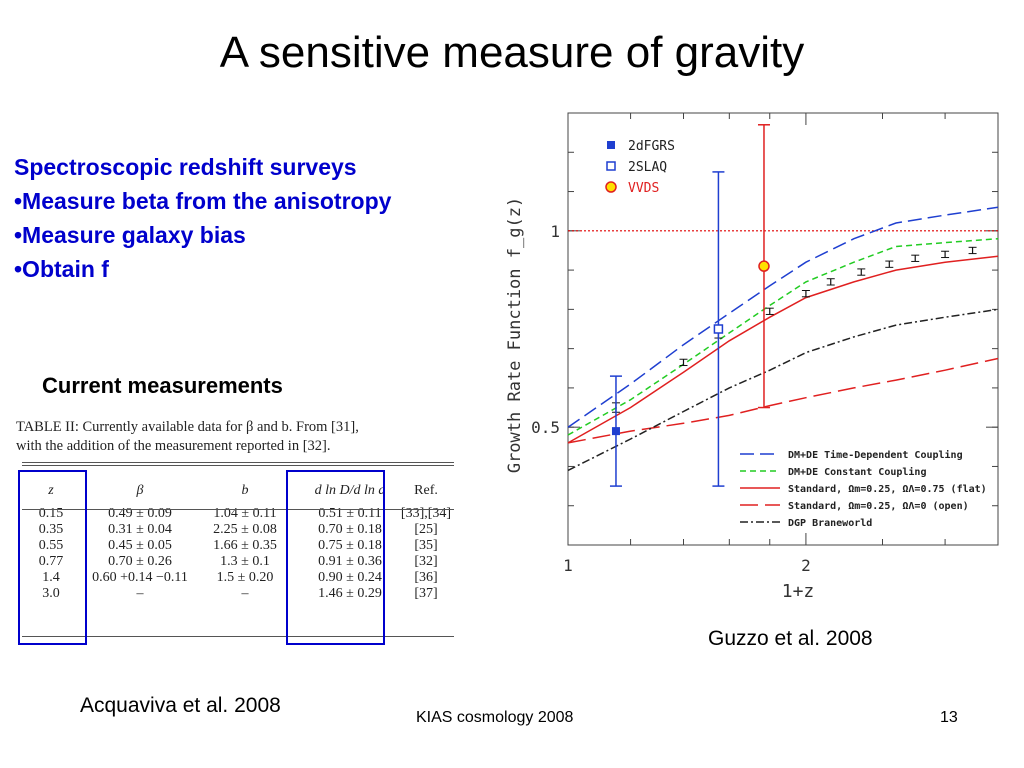 This screenshot has height=768, width=1024. What do you see at coordinates (51, 577) in the screenshot?
I see `table-cell: 1.4` at bounding box center [51, 577].